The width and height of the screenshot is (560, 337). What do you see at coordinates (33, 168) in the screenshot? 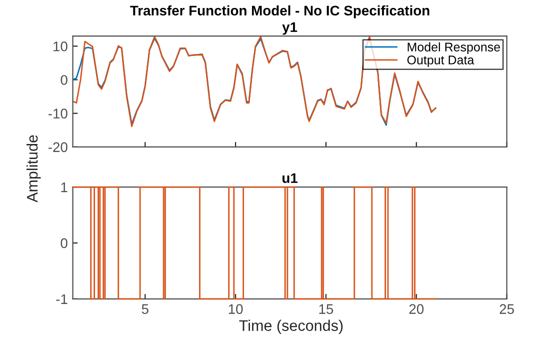
I see `y-axis-title: Amplitude` at bounding box center [33, 168].